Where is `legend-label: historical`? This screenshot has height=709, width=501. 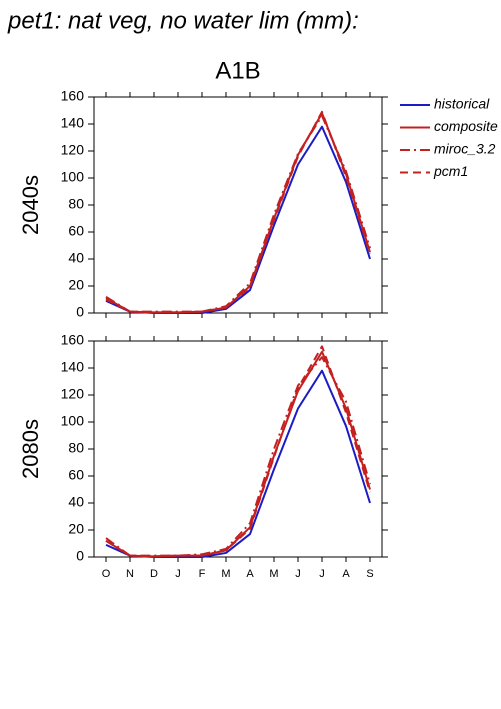
legend-label: historical is located at coordinates (462, 104).